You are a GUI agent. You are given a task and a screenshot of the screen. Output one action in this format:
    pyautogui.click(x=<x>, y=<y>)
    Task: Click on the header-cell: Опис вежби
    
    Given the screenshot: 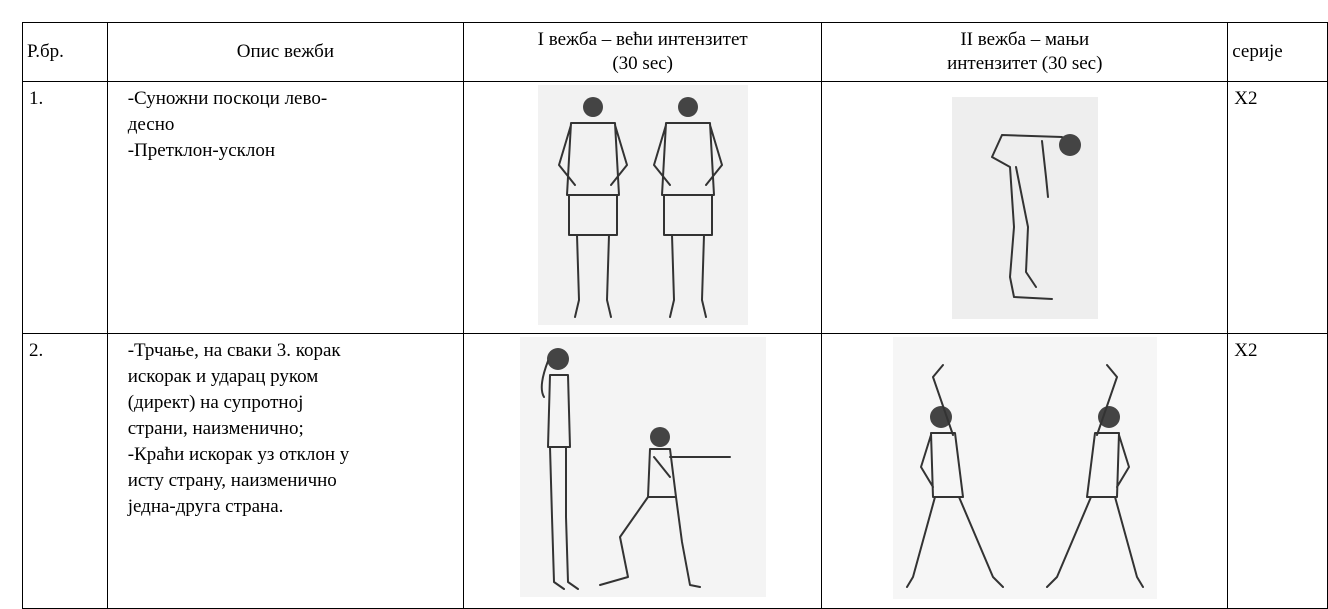 What is the action you would take?
    pyautogui.click(x=285, y=52)
    